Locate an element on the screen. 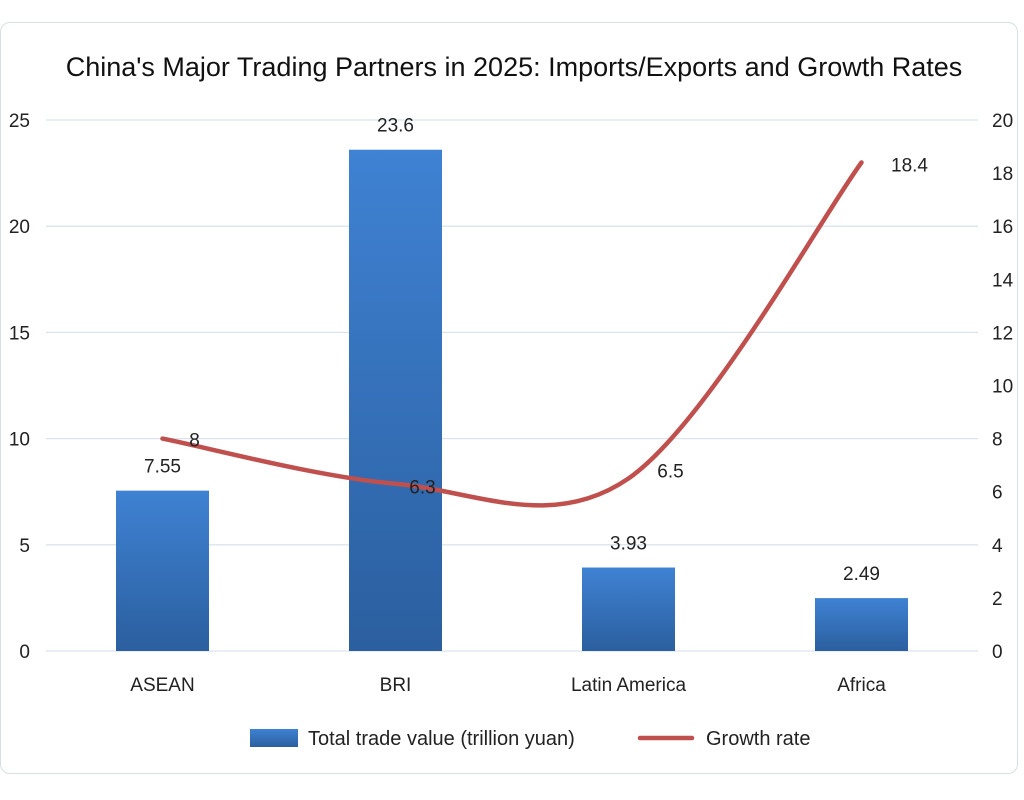  category-label: ASEAN is located at coordinates (162, 685).